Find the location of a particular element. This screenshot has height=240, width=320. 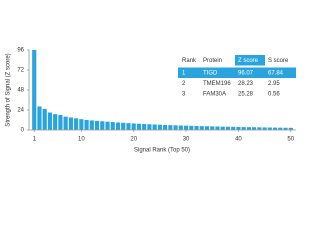

table-cell: 25.28 is located at coordinates (246, 94).